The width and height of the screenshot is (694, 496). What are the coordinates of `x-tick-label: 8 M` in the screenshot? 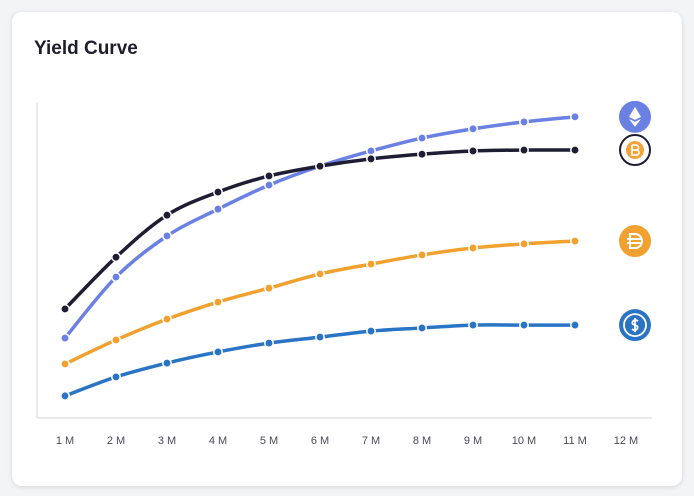 It's located at (422, 441).